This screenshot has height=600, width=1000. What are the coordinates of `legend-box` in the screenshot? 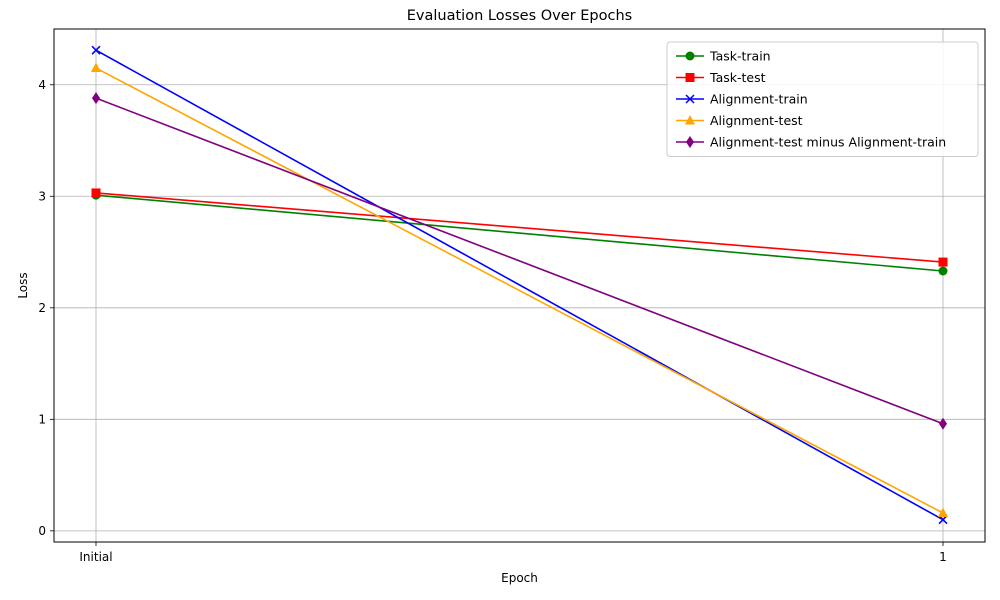 It's located at (822, 99).